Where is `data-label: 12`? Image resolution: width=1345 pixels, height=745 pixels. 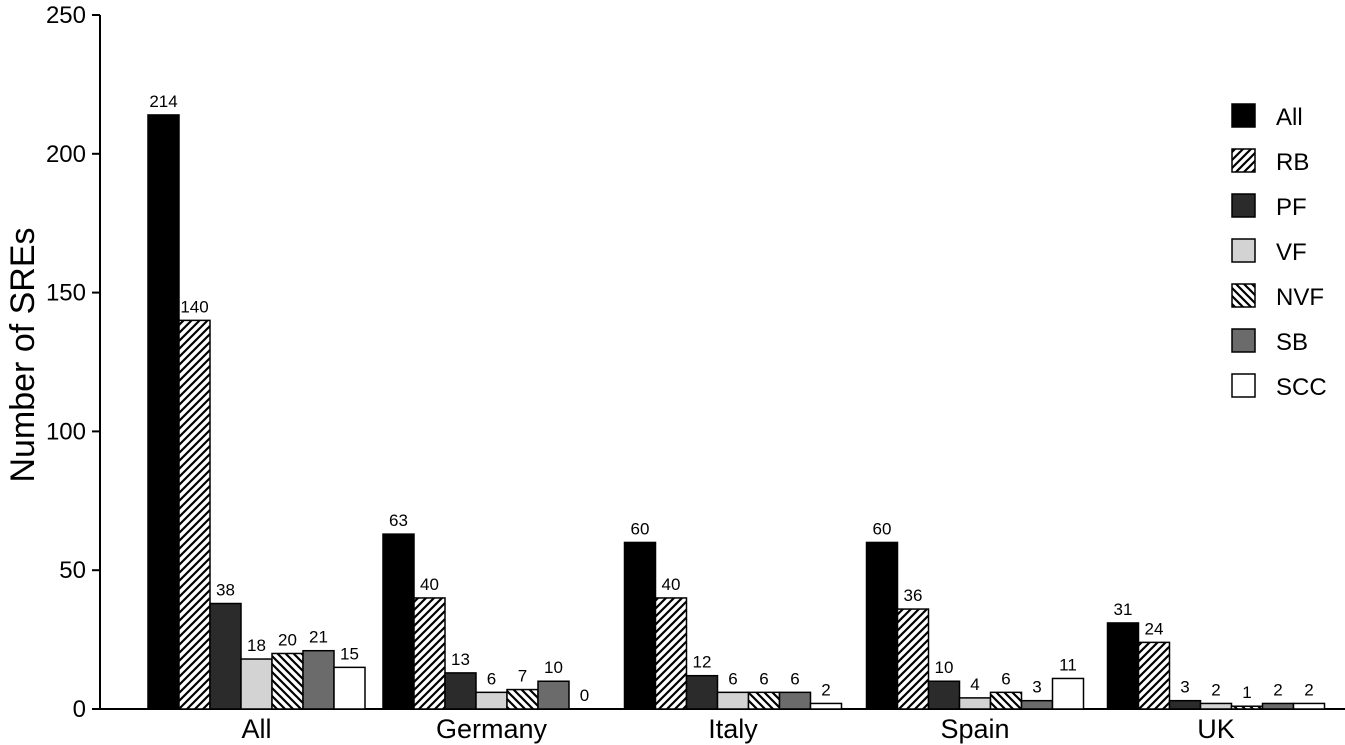
data-label: 12 is located at coordinates (702, 662).